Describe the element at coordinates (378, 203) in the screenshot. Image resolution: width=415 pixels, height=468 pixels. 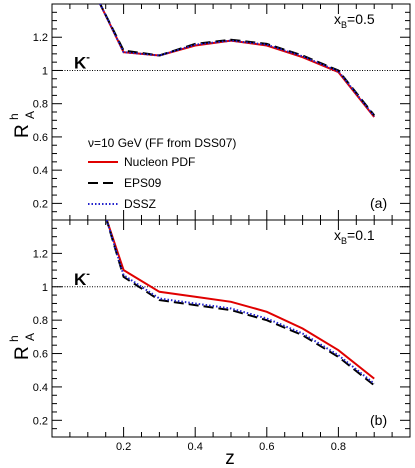
I see `panel-label: (a)` at that location.